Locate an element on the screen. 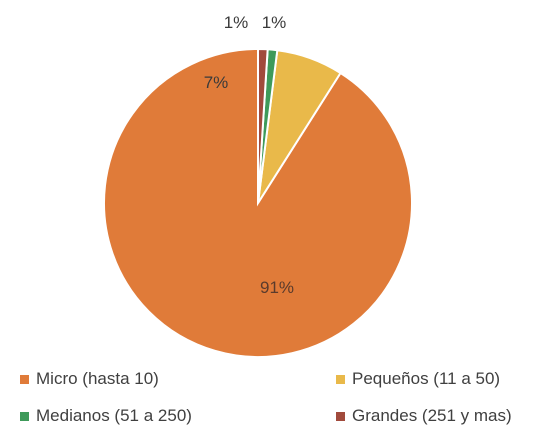  data-label-pequenos: 7% is located at coordinates (216, 82).